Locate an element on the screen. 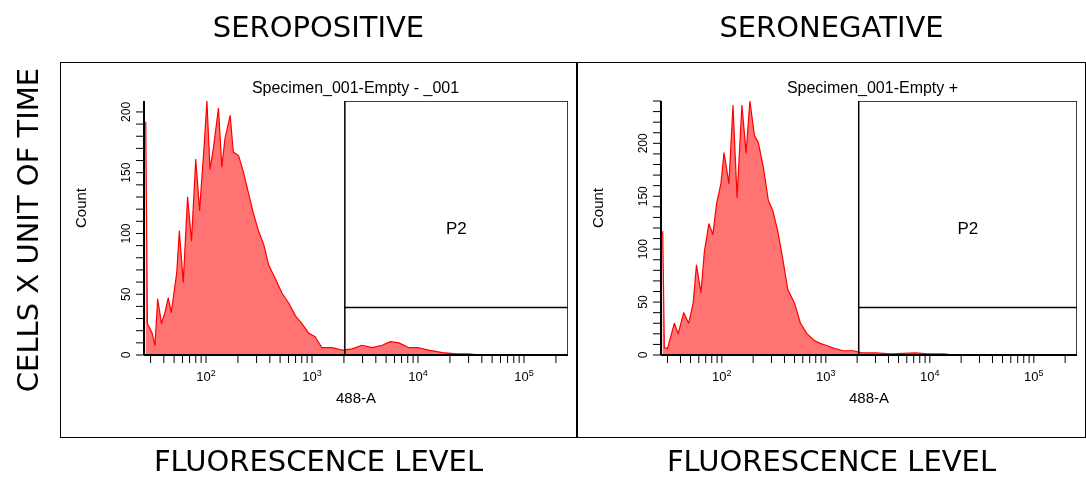  chart-subtitle: Specimen_001-Empty + is located at coordinates (872, 88).